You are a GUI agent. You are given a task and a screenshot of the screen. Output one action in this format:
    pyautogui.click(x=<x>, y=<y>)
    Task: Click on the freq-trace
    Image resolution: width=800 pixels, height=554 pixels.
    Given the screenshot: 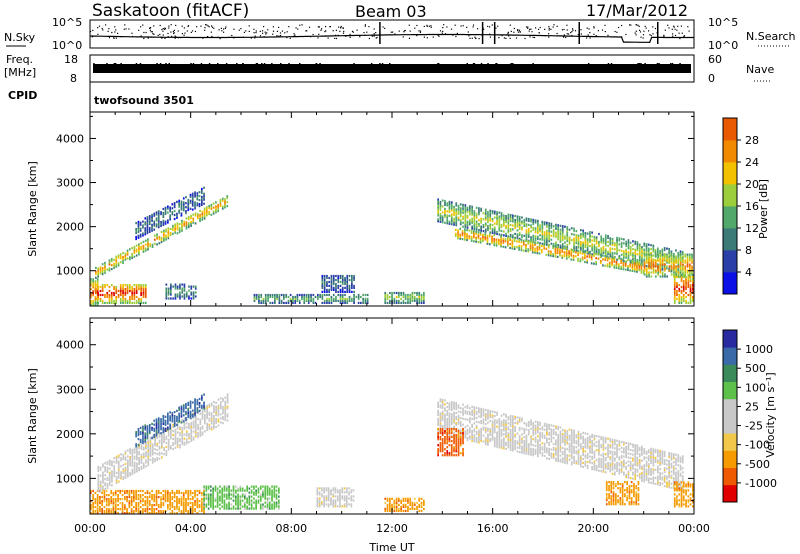 What is the action you would take?
    pyautogui.click(x=392, y=68)
    